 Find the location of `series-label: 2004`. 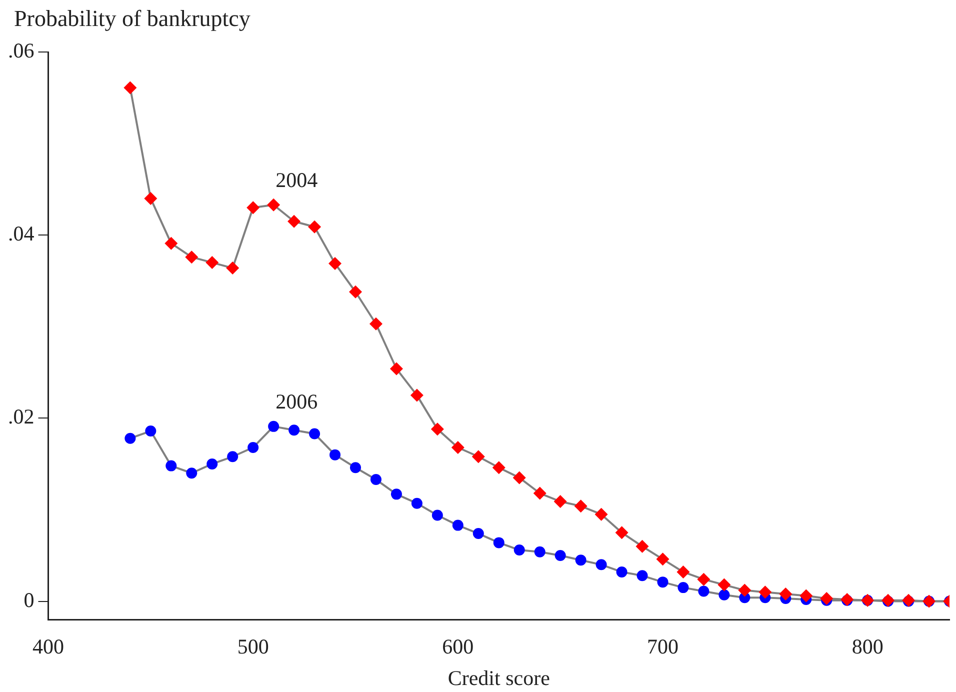

series-label: 2004 is located at coordinates (297, 180).